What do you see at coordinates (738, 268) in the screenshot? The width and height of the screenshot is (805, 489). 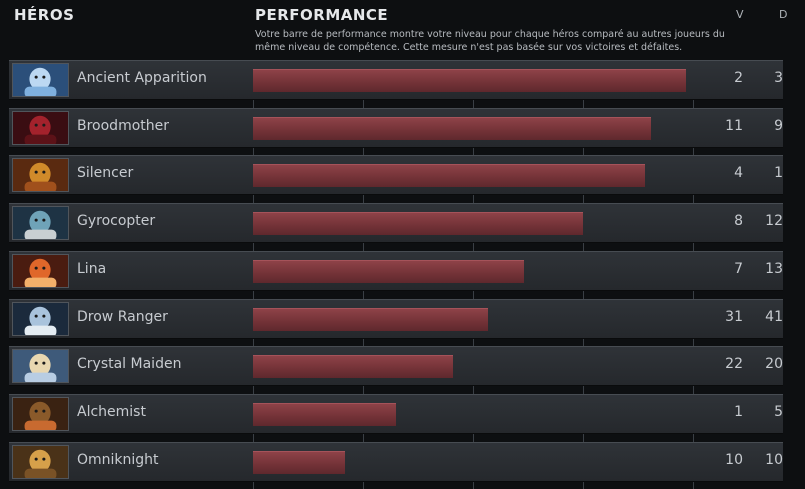 I see `wins-count: 7` at bounding box center [738, 268].